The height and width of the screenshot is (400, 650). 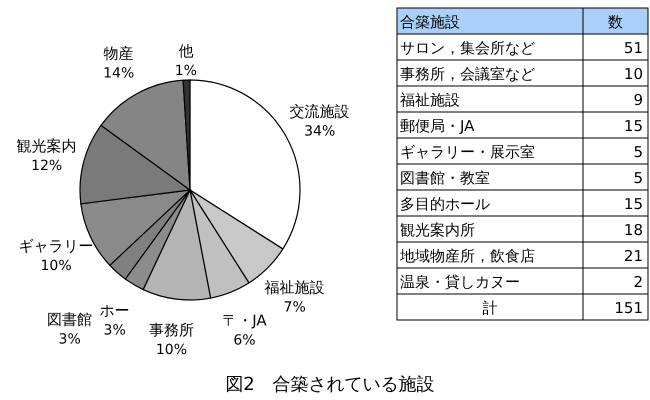 What do you see at coordinates (244, 340) in the screenshot?
I see `data-label: 6%` at bounding box center [244, 340].